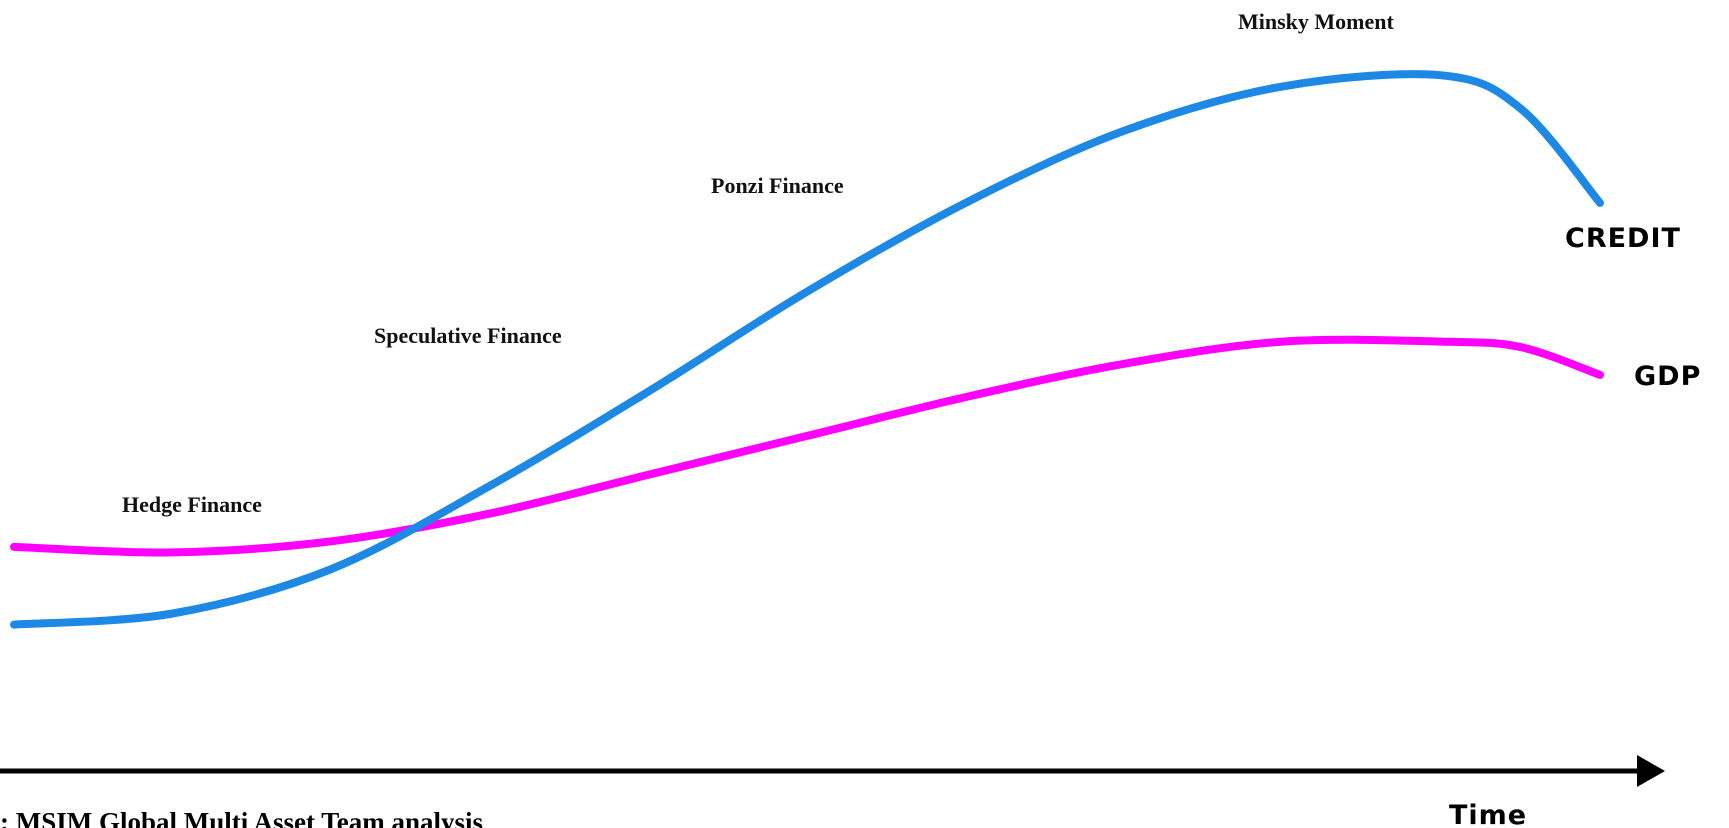 This screenshot has width=1729, height=828. I want to click on series-label-credit: CREDIT, so click(1623, 238).